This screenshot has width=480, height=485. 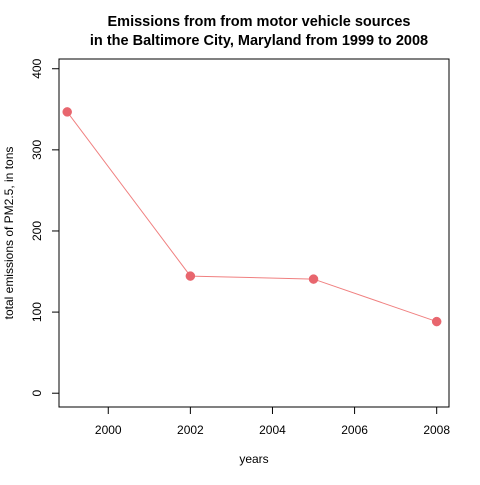 What do you see at coordinates (37, 312) in the screenshot?
I see `y-tick-label: 100` at bounding box center [37, 312].